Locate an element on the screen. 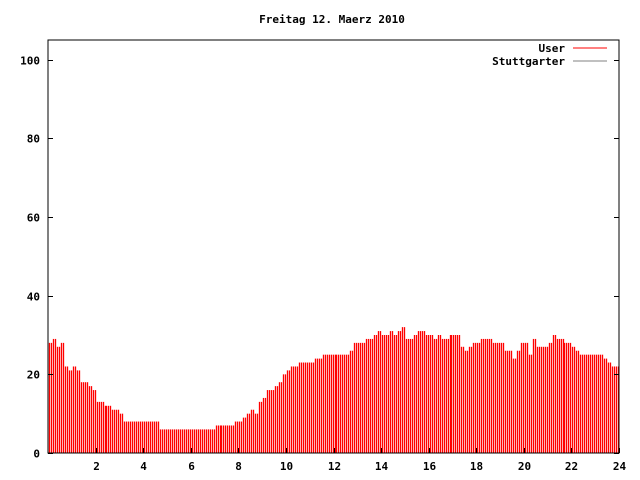 The image size is (640, 480). y-tick-label: 100 is located at coordinates (30, 61).